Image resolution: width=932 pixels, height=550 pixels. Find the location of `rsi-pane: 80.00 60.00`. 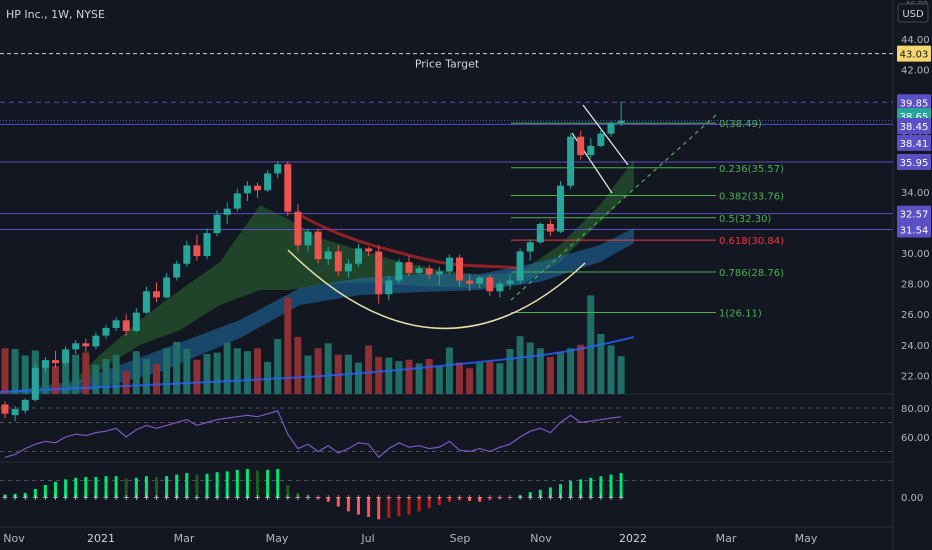

rsi-pane: 80.00 60.00 is located at coordinates (465, 442).